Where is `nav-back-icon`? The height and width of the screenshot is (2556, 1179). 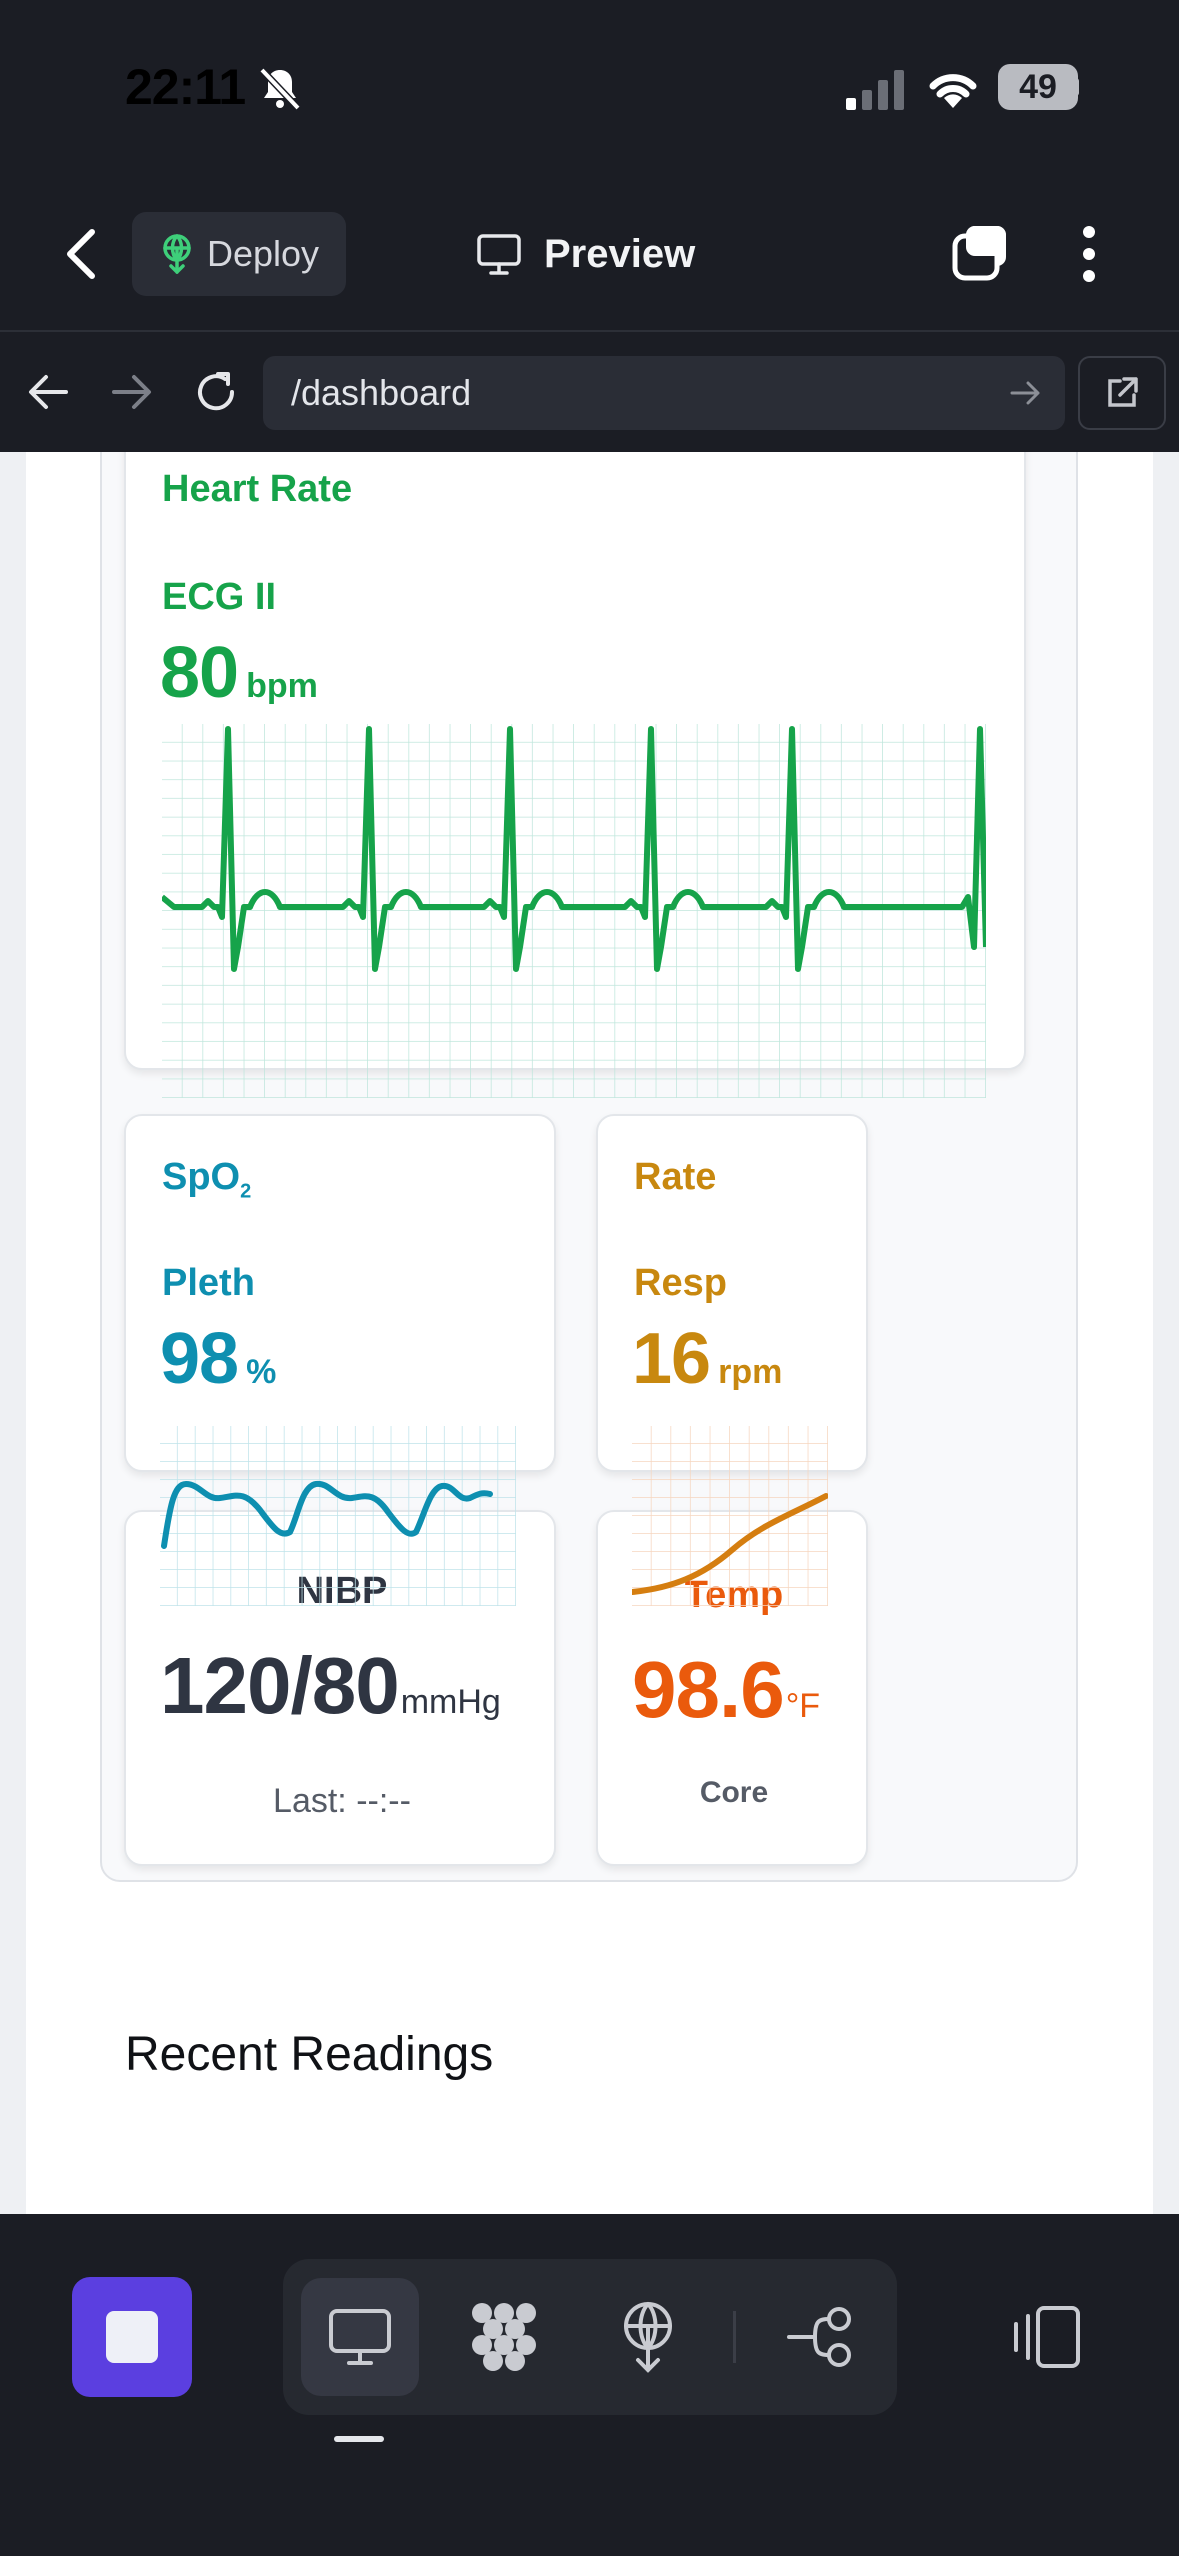
nav-back-icon is located at coordinates (48, 392).